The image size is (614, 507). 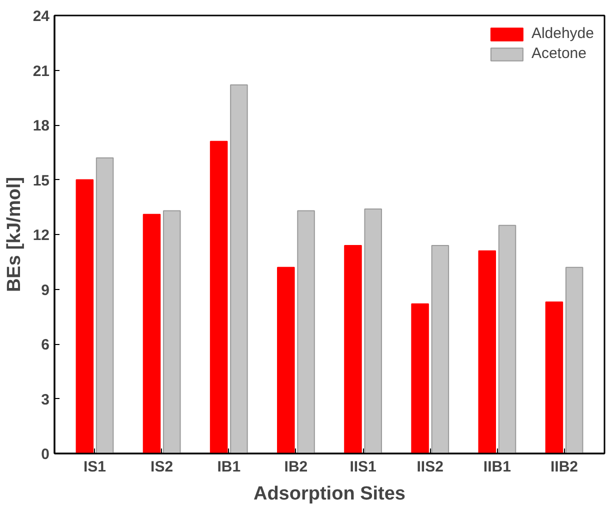 I want to click on y-tick-label: 3, so click(x=45, y=399).